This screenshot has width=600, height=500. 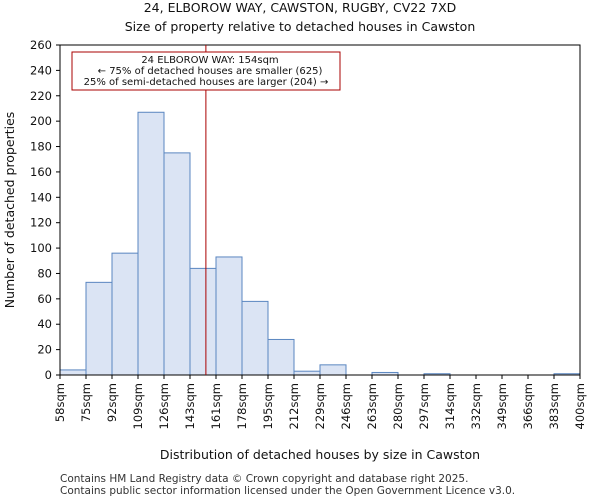 What do you see at coordinates (41, 248) in the screenshot?
I see `y-tick-label: 100` at bounding box center [41, 248].